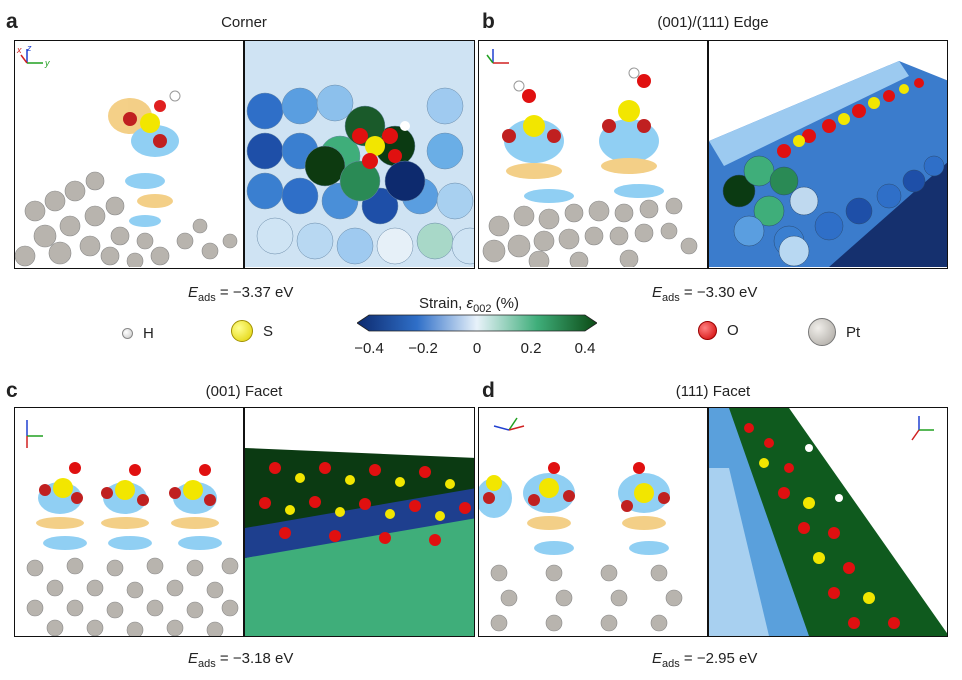  What do you see at coordinates (369, 348) in the screenshot?
I see `colorbar-tick: −0.4` at bounding box center [369, 348].